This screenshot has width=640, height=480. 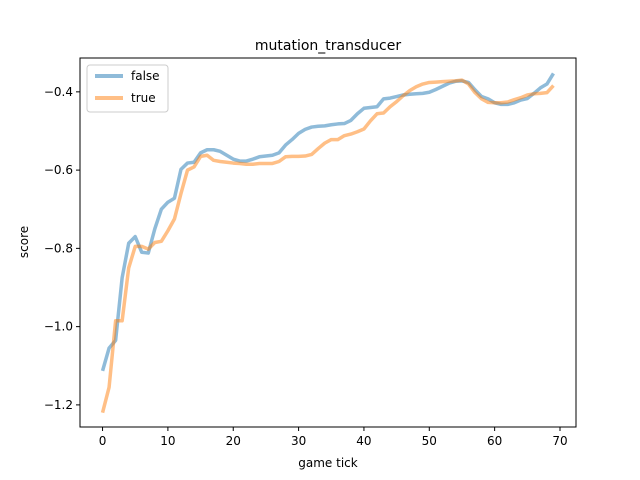 I want to click on y-tick-label: −0.6, so click(x=58, y=170).